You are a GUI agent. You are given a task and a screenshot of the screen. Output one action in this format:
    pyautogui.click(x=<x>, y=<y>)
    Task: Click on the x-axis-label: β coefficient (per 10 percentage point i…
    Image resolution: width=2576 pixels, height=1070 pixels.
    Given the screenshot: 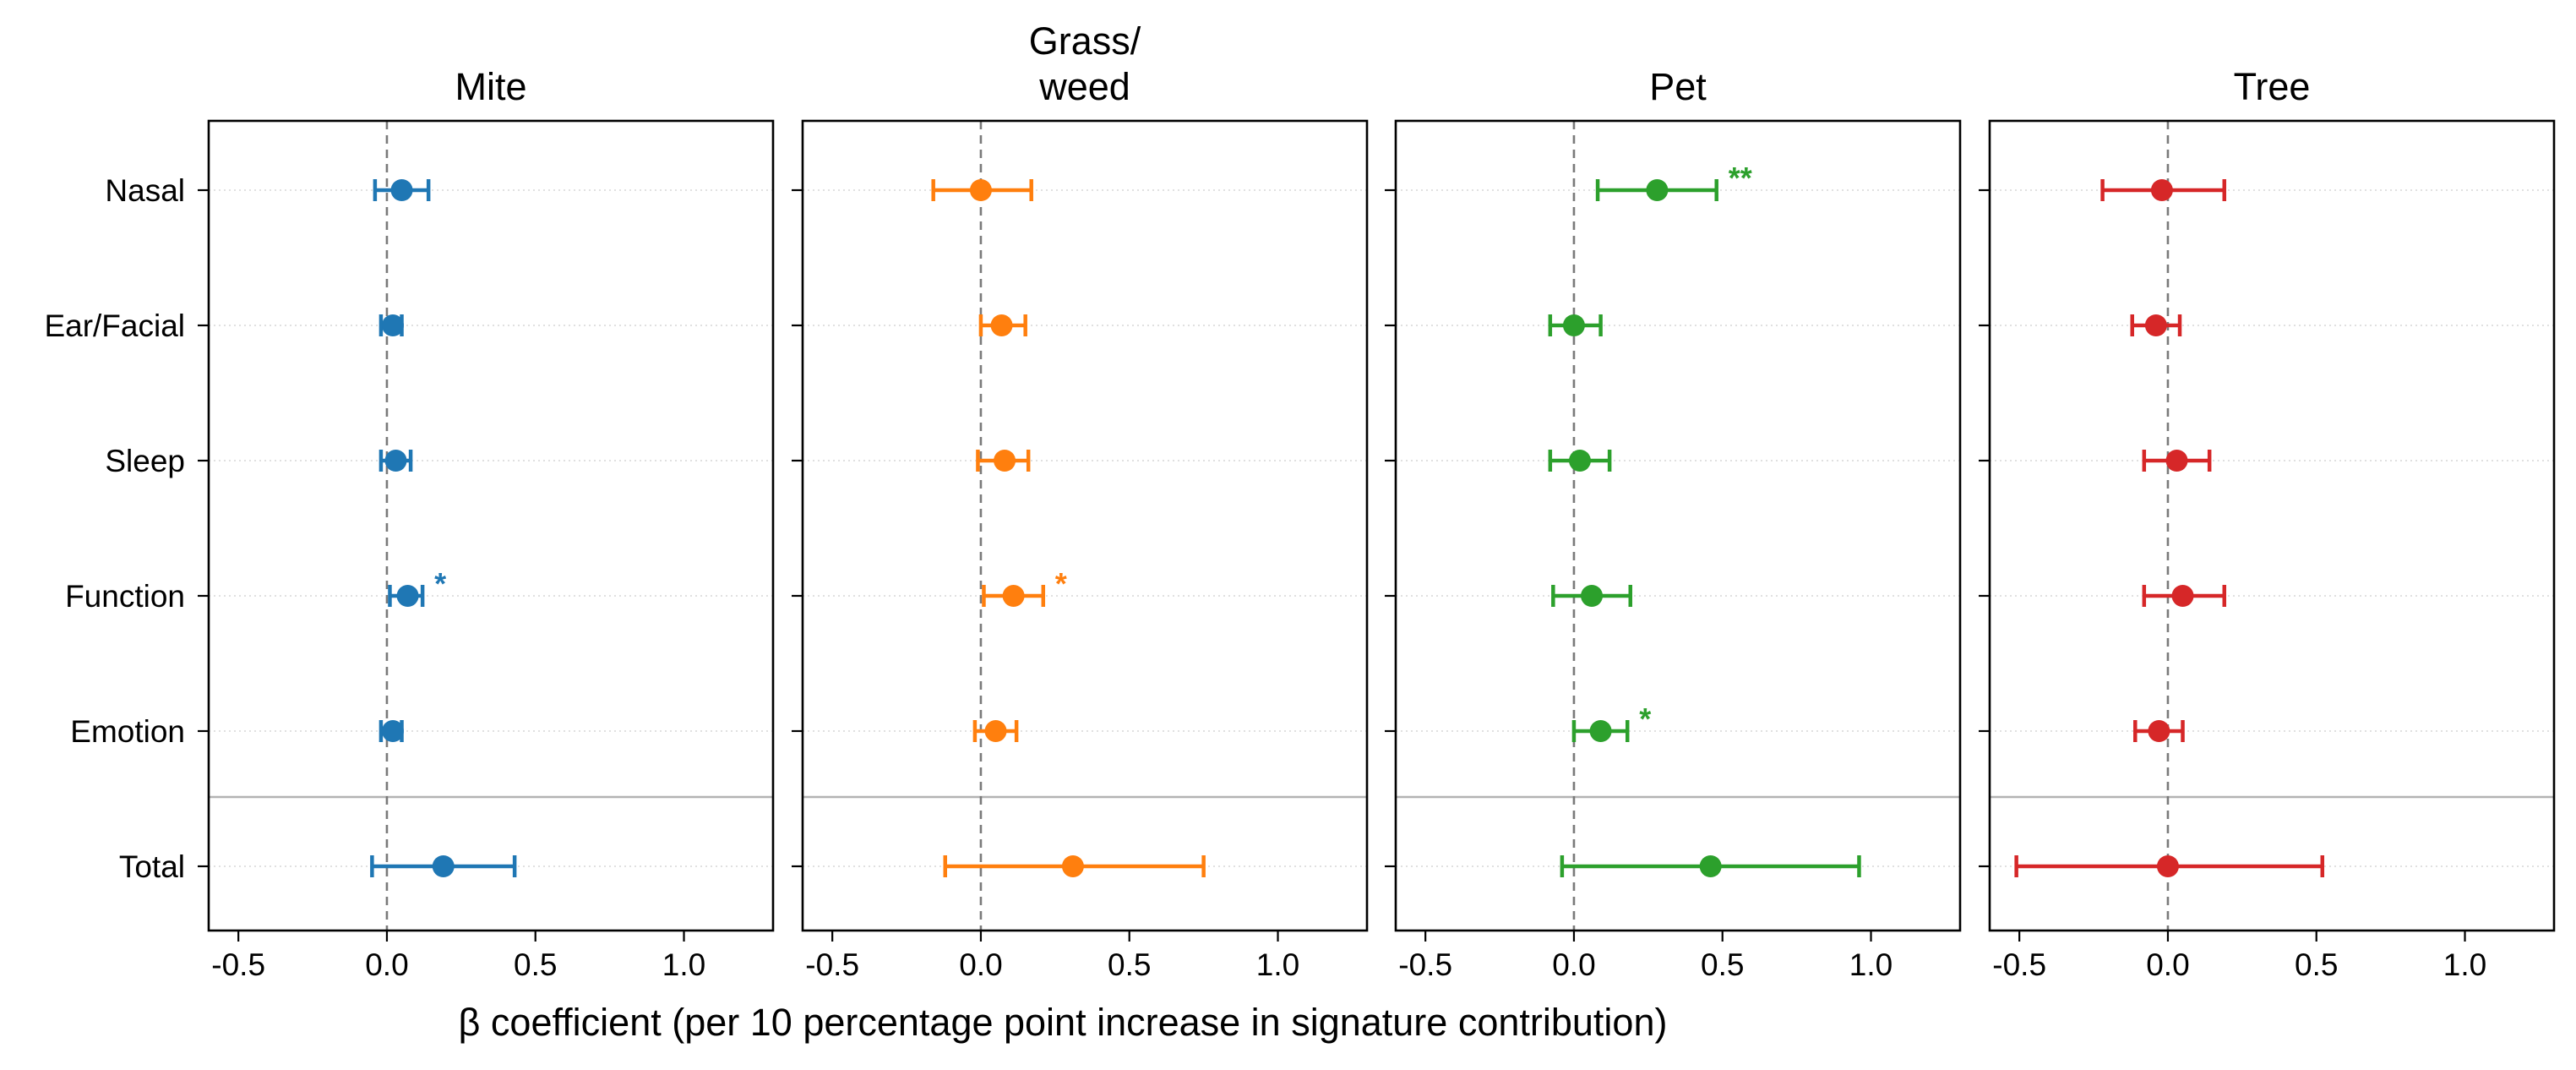 What is the action you would take?
    pyautogui.click(x=1063, y=1022)
    